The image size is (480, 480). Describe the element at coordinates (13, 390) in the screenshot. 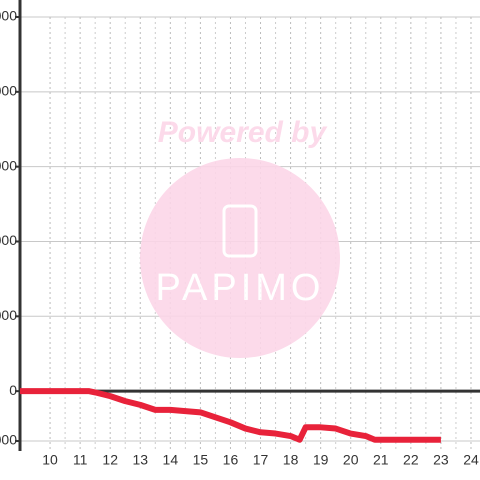

I see `y-tick-label: 0` at that location.